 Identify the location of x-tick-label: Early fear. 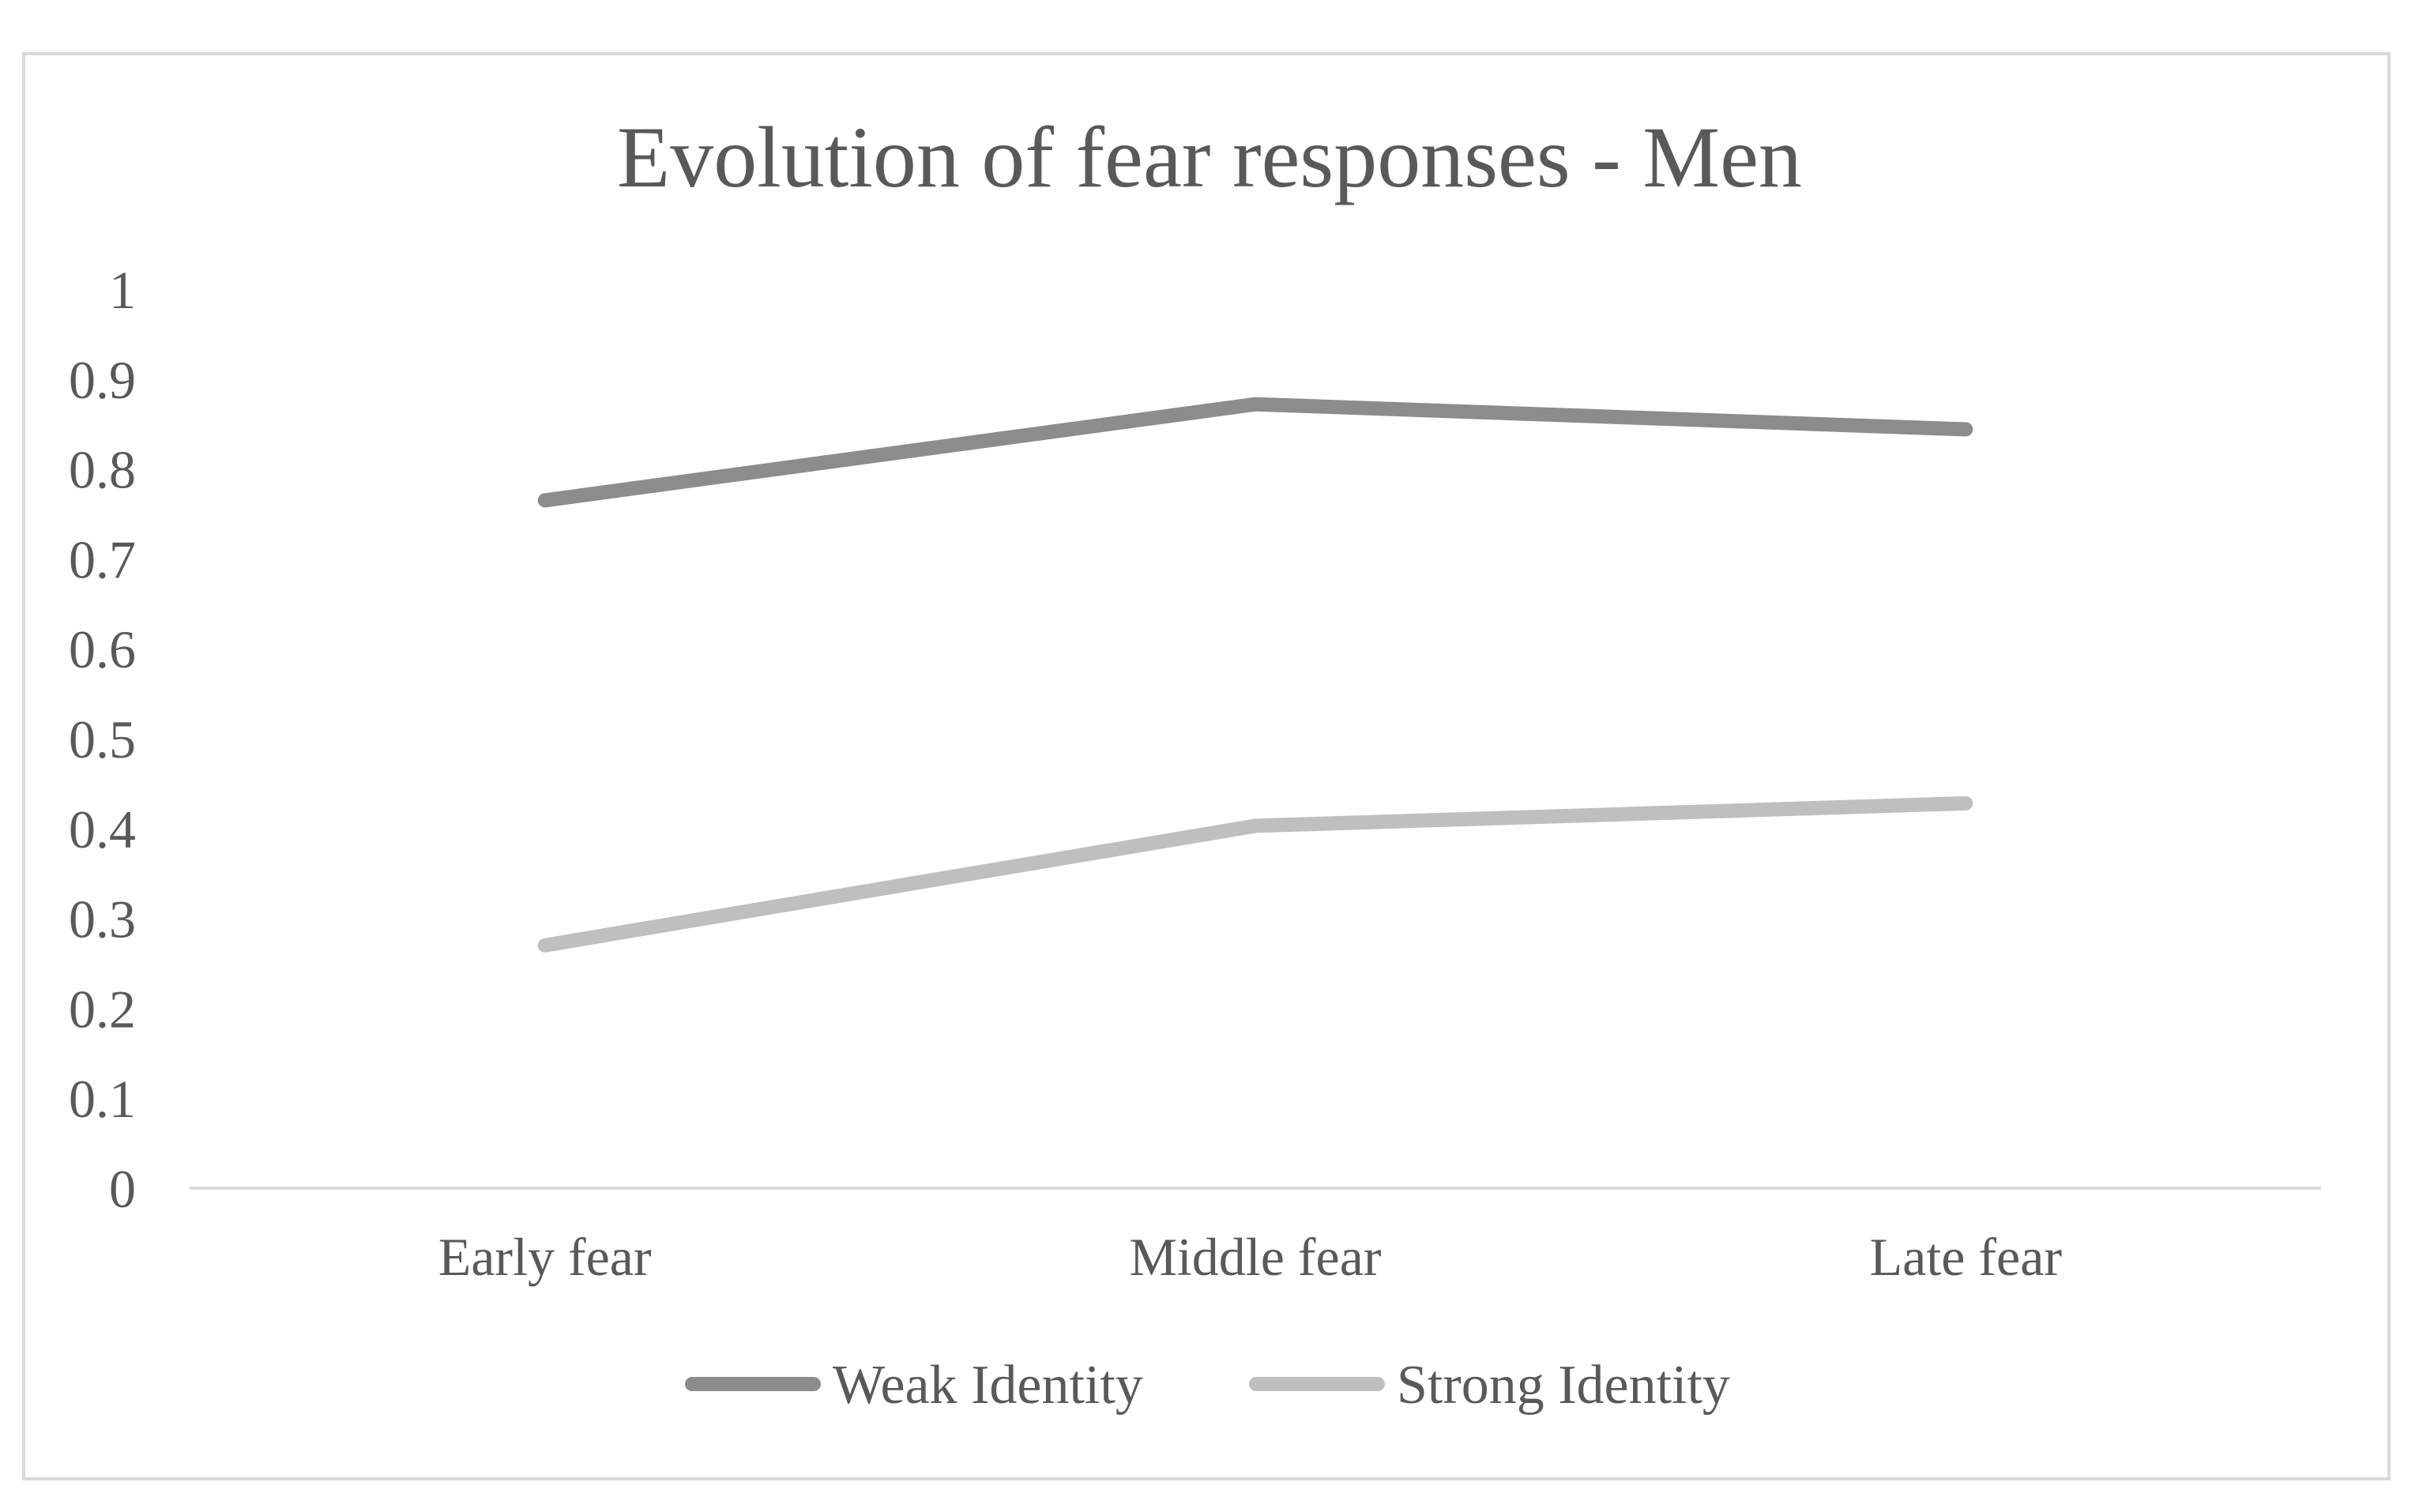
(545, 1257).